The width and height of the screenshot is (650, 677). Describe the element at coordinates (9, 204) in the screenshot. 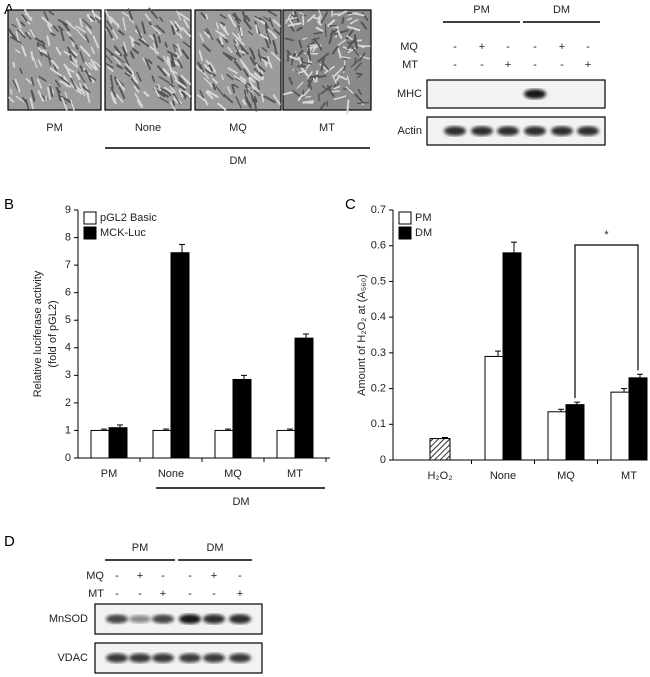

I see `panel-label: B` at that location.